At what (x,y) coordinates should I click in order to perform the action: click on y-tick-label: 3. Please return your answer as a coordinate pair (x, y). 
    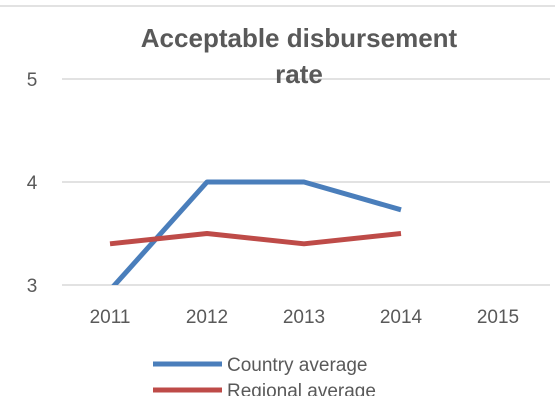
    Looking at the image, I should click on (32, 286).